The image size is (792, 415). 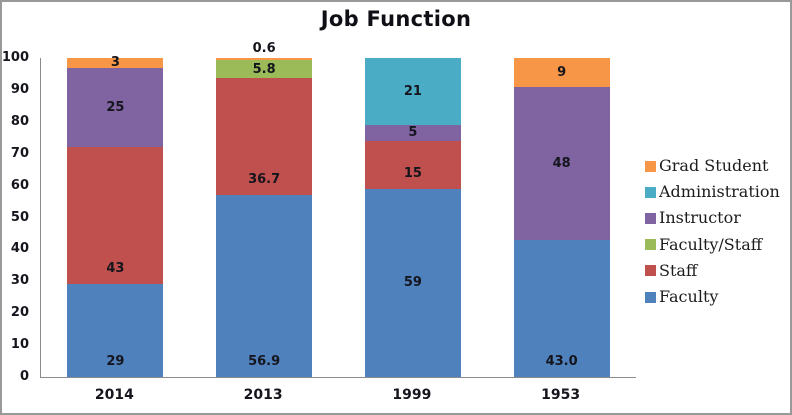 I want to click on x-category-label: 1953, so click(x=561, y=395).